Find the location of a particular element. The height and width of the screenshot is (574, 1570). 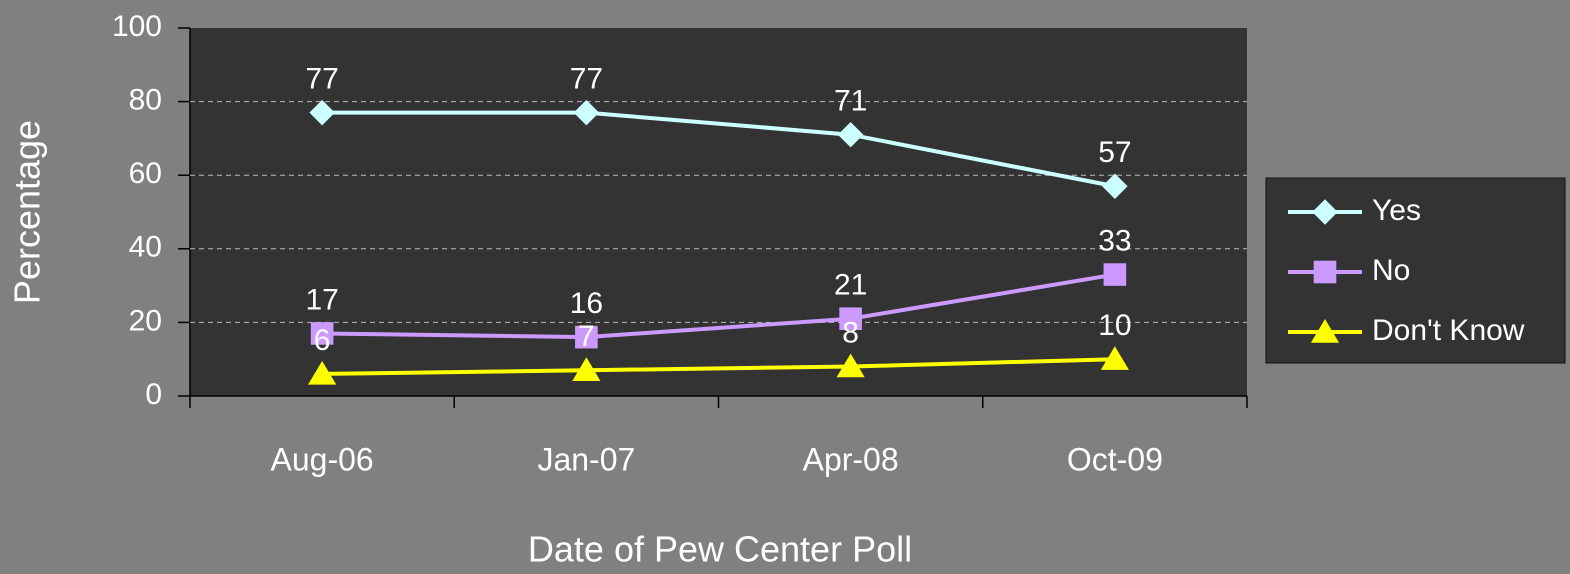

data-label: 7 is located at coordinates (586, 336).